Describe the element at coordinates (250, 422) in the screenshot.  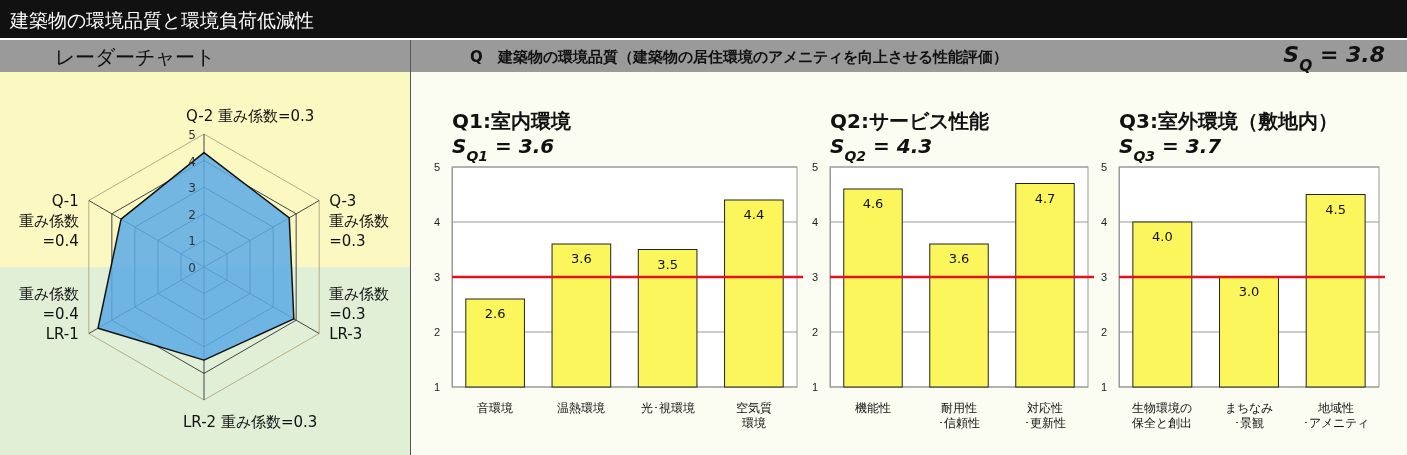
I see `spoke-label: LR-2 重み係数=0.3` at that location.